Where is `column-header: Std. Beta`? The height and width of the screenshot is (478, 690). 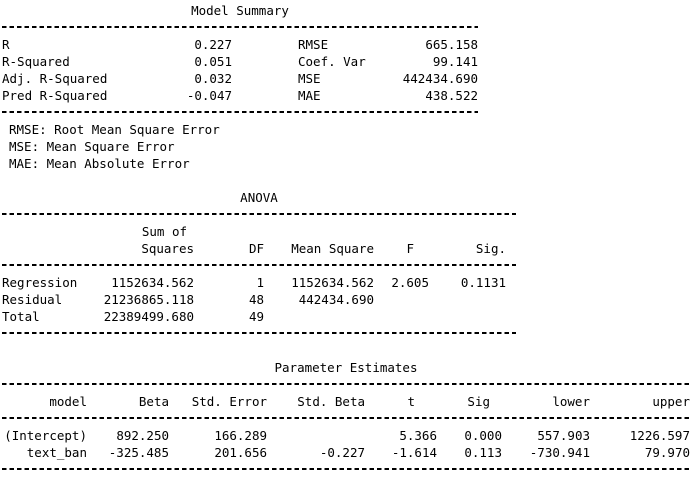
column-header: Std. Beta is located at coordinates (331, 401).